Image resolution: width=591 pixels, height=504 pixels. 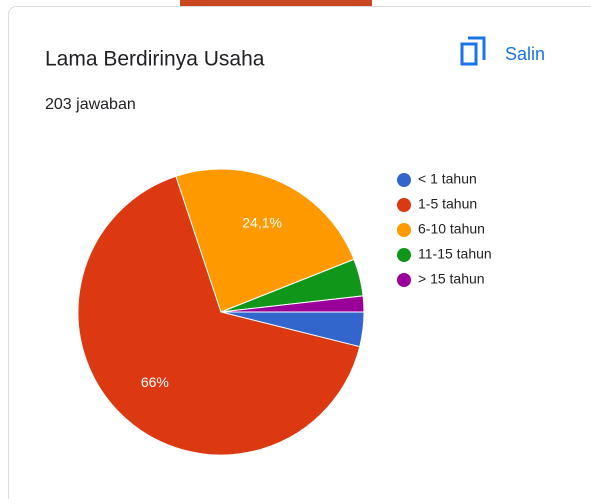 What do you see at coordinates (451, 279) in the screenshot?
I see `legend-label: > 15 tahun` at bounding box center [451, 279].